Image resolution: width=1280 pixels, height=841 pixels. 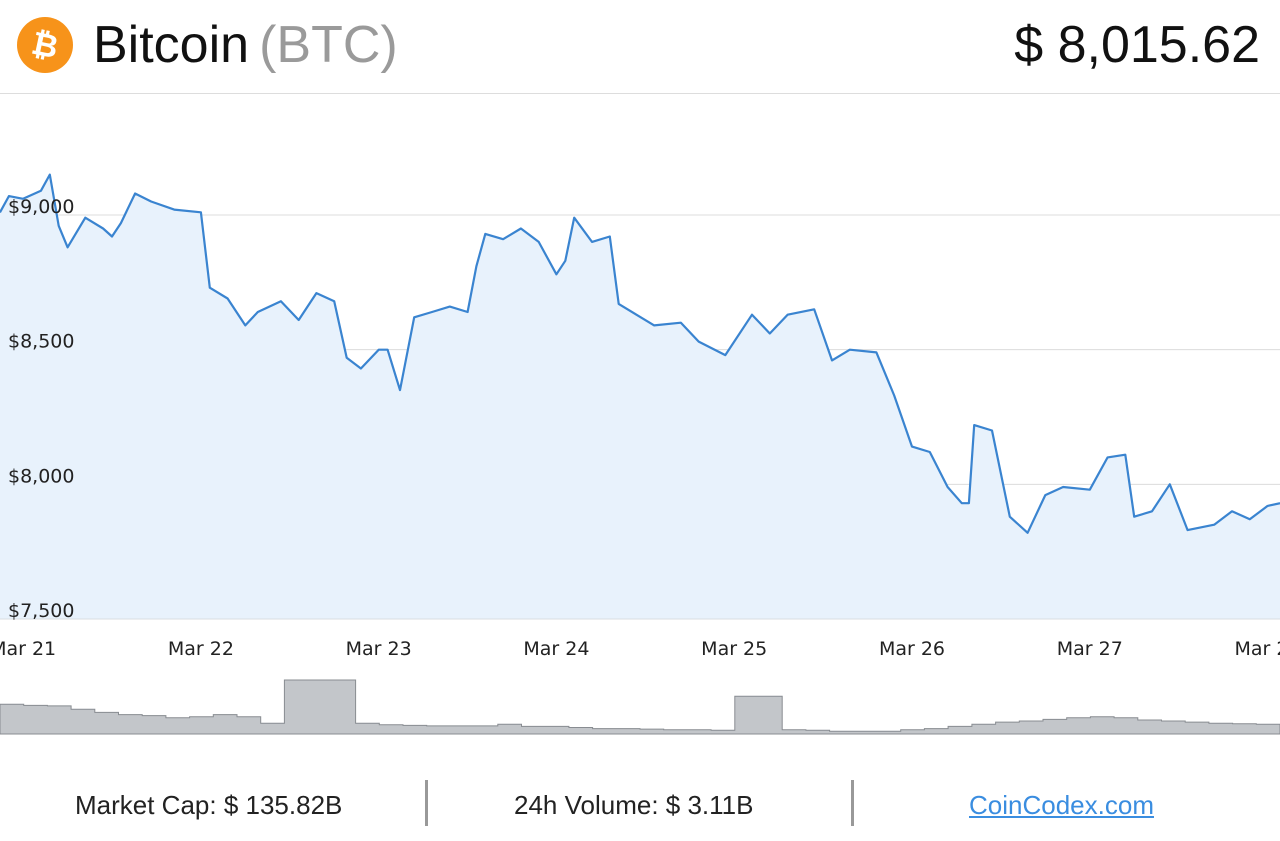 I want to click on coin-name: Bitcoin, so click(x=171, y=45).